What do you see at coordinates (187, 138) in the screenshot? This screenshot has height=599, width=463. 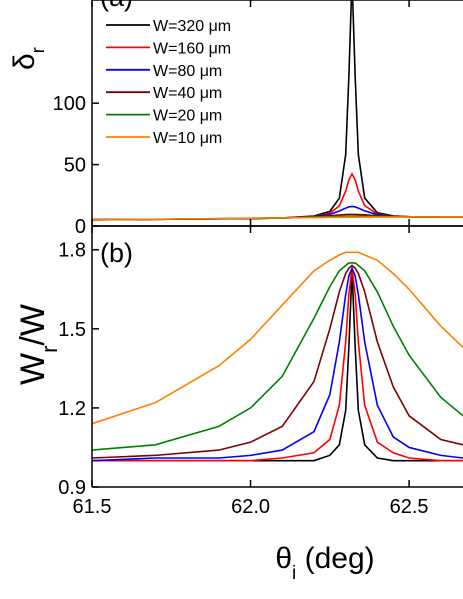 I see `legend-label: W=10 μm` at bounding box center [187, 138].